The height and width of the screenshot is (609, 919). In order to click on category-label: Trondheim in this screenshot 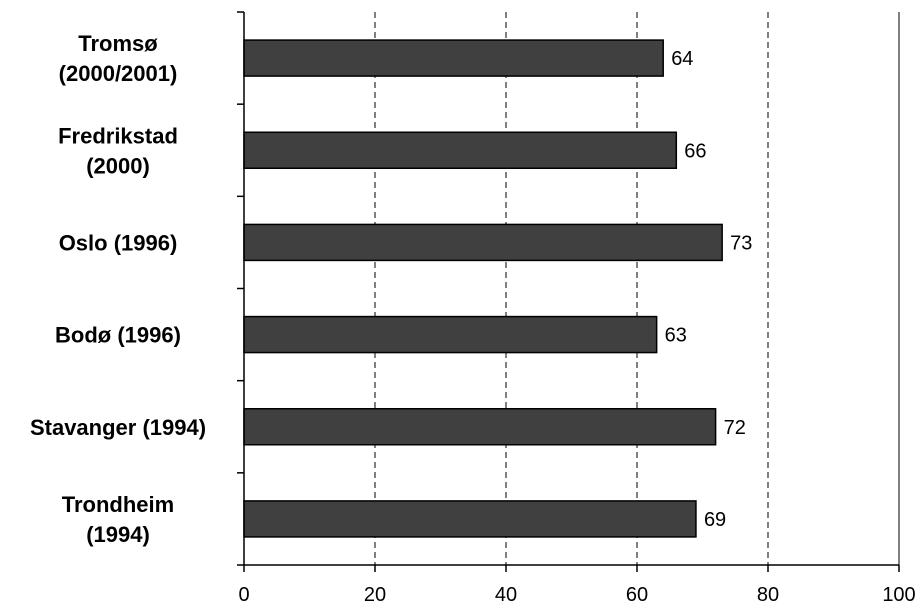, I will do `click(118, 504)`.